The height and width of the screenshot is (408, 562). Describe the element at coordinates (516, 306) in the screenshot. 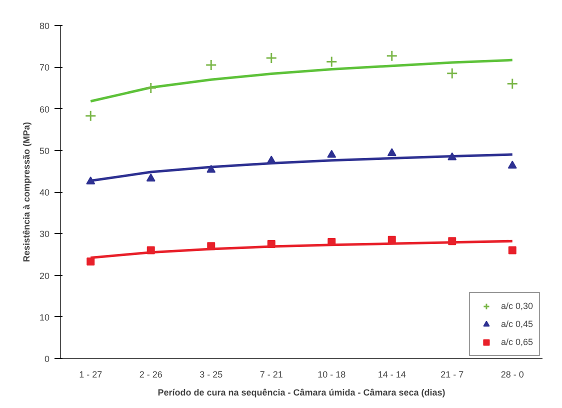

I see `legend-label: a/c 0,30` at that location.